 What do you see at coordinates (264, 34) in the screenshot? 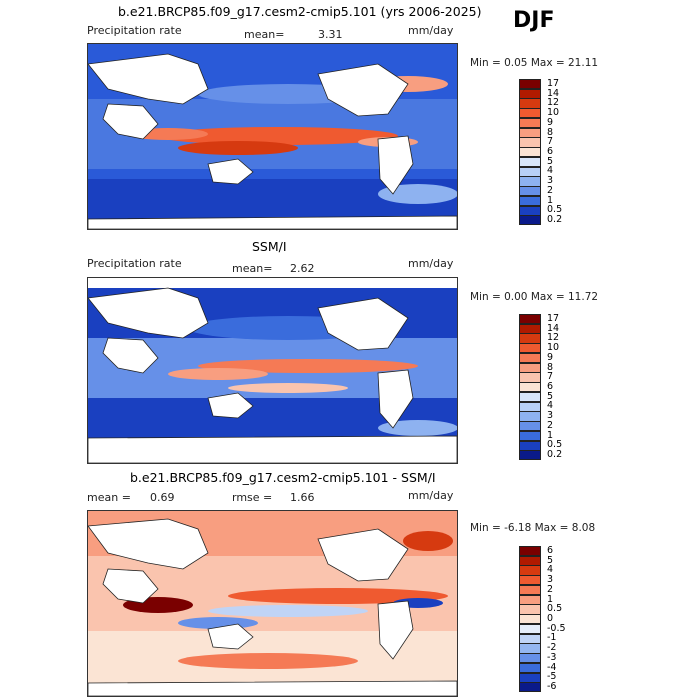
I see `panel-1-mean-label: mean=` at bounding box center [264, 34].